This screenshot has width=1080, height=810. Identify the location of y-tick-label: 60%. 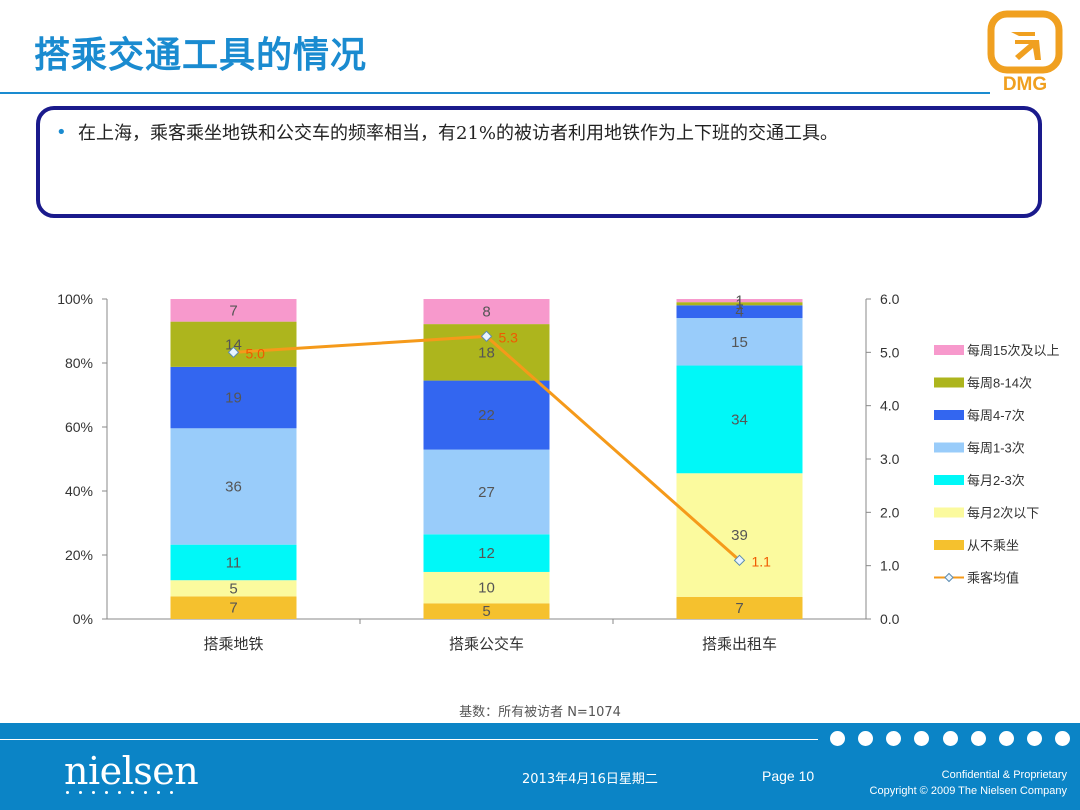
(79, 427).